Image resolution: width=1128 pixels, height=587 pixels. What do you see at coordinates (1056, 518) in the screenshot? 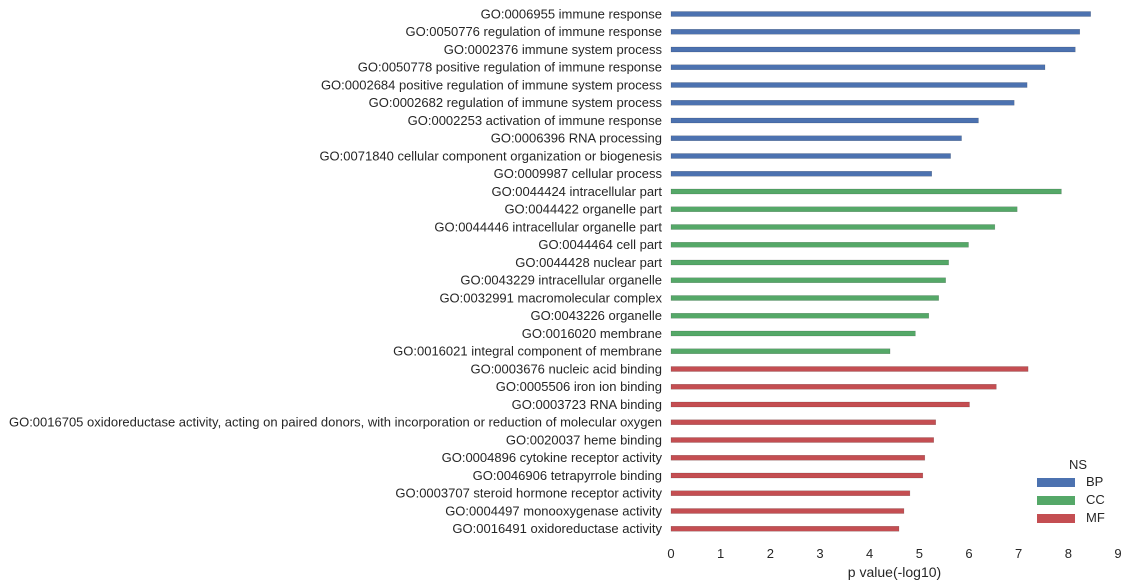
I see `legend-swatch-mf` at bounding box center [1056, 518].